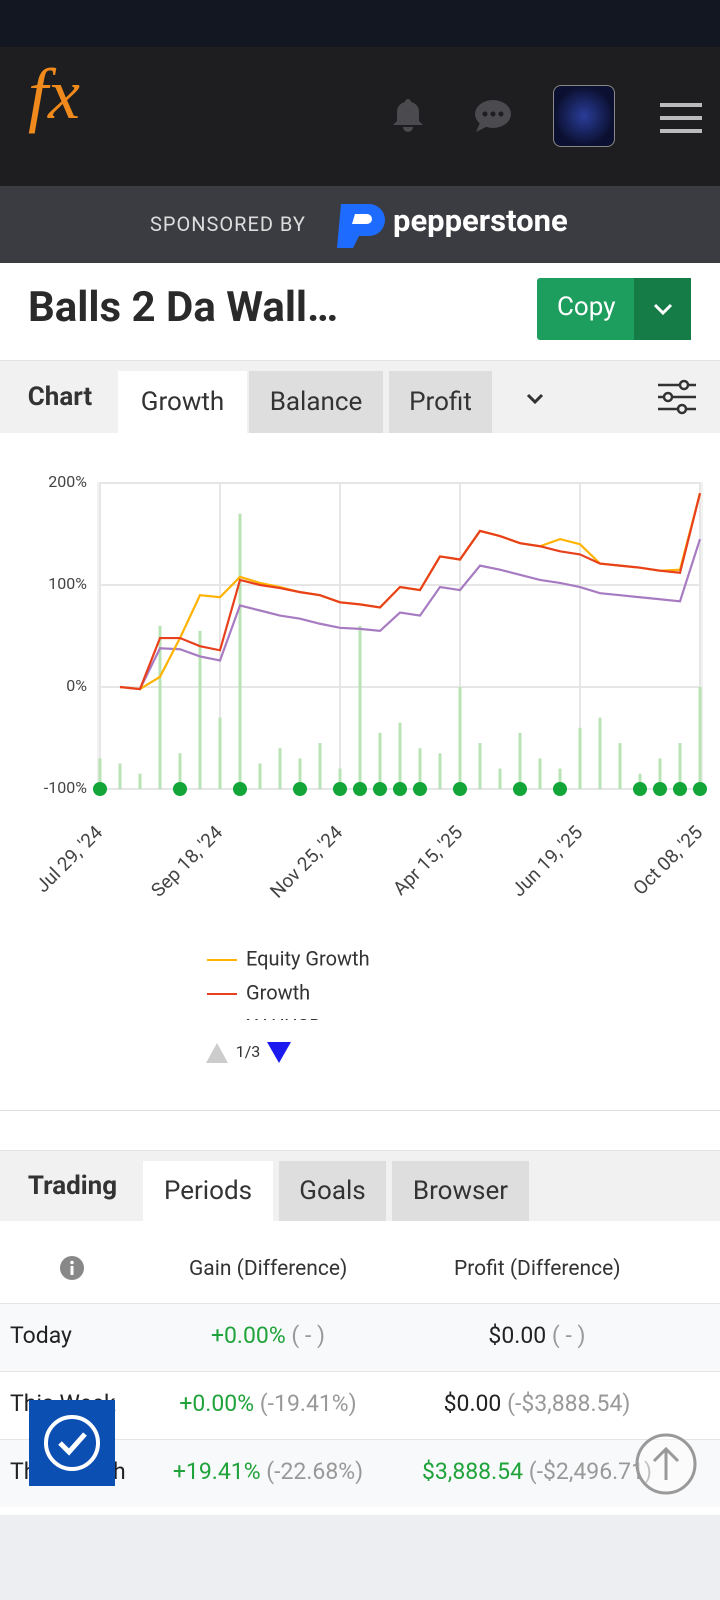 Image resolution: width=720 pixels, height=1600 pixels. Describe the element at coordinates (537, 1471) in the screenshot. I see `profit-cell: $3,888.54 (-$2,496.71)` at that location.